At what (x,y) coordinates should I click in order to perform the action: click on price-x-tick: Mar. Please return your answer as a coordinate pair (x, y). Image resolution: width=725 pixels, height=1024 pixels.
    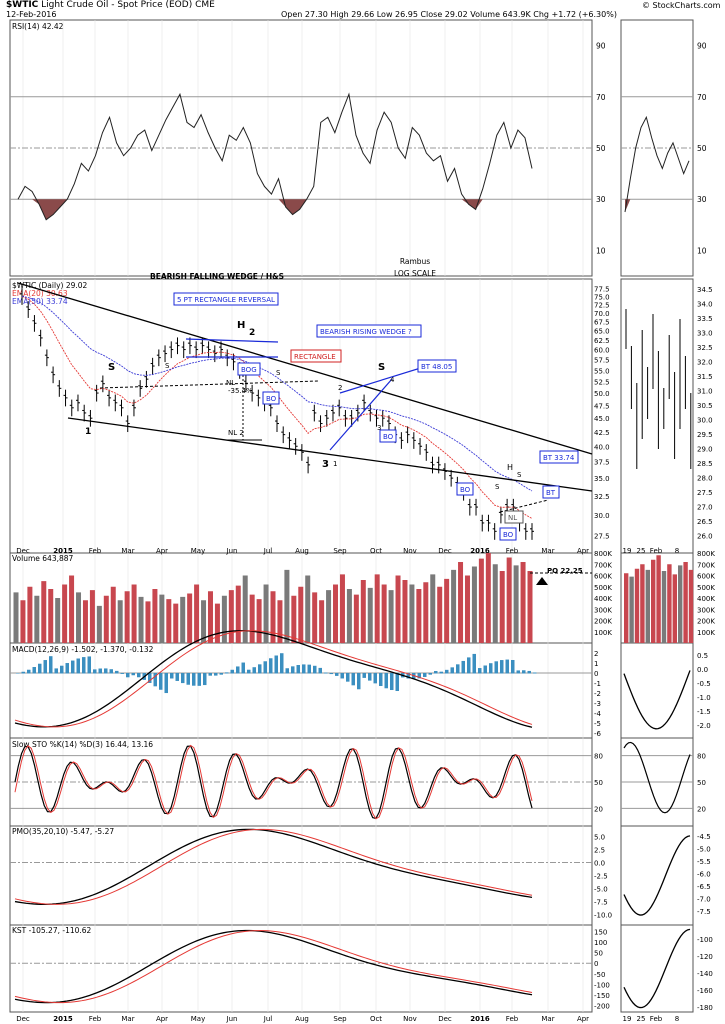
    Looking at the image, I should click on (127, 551).